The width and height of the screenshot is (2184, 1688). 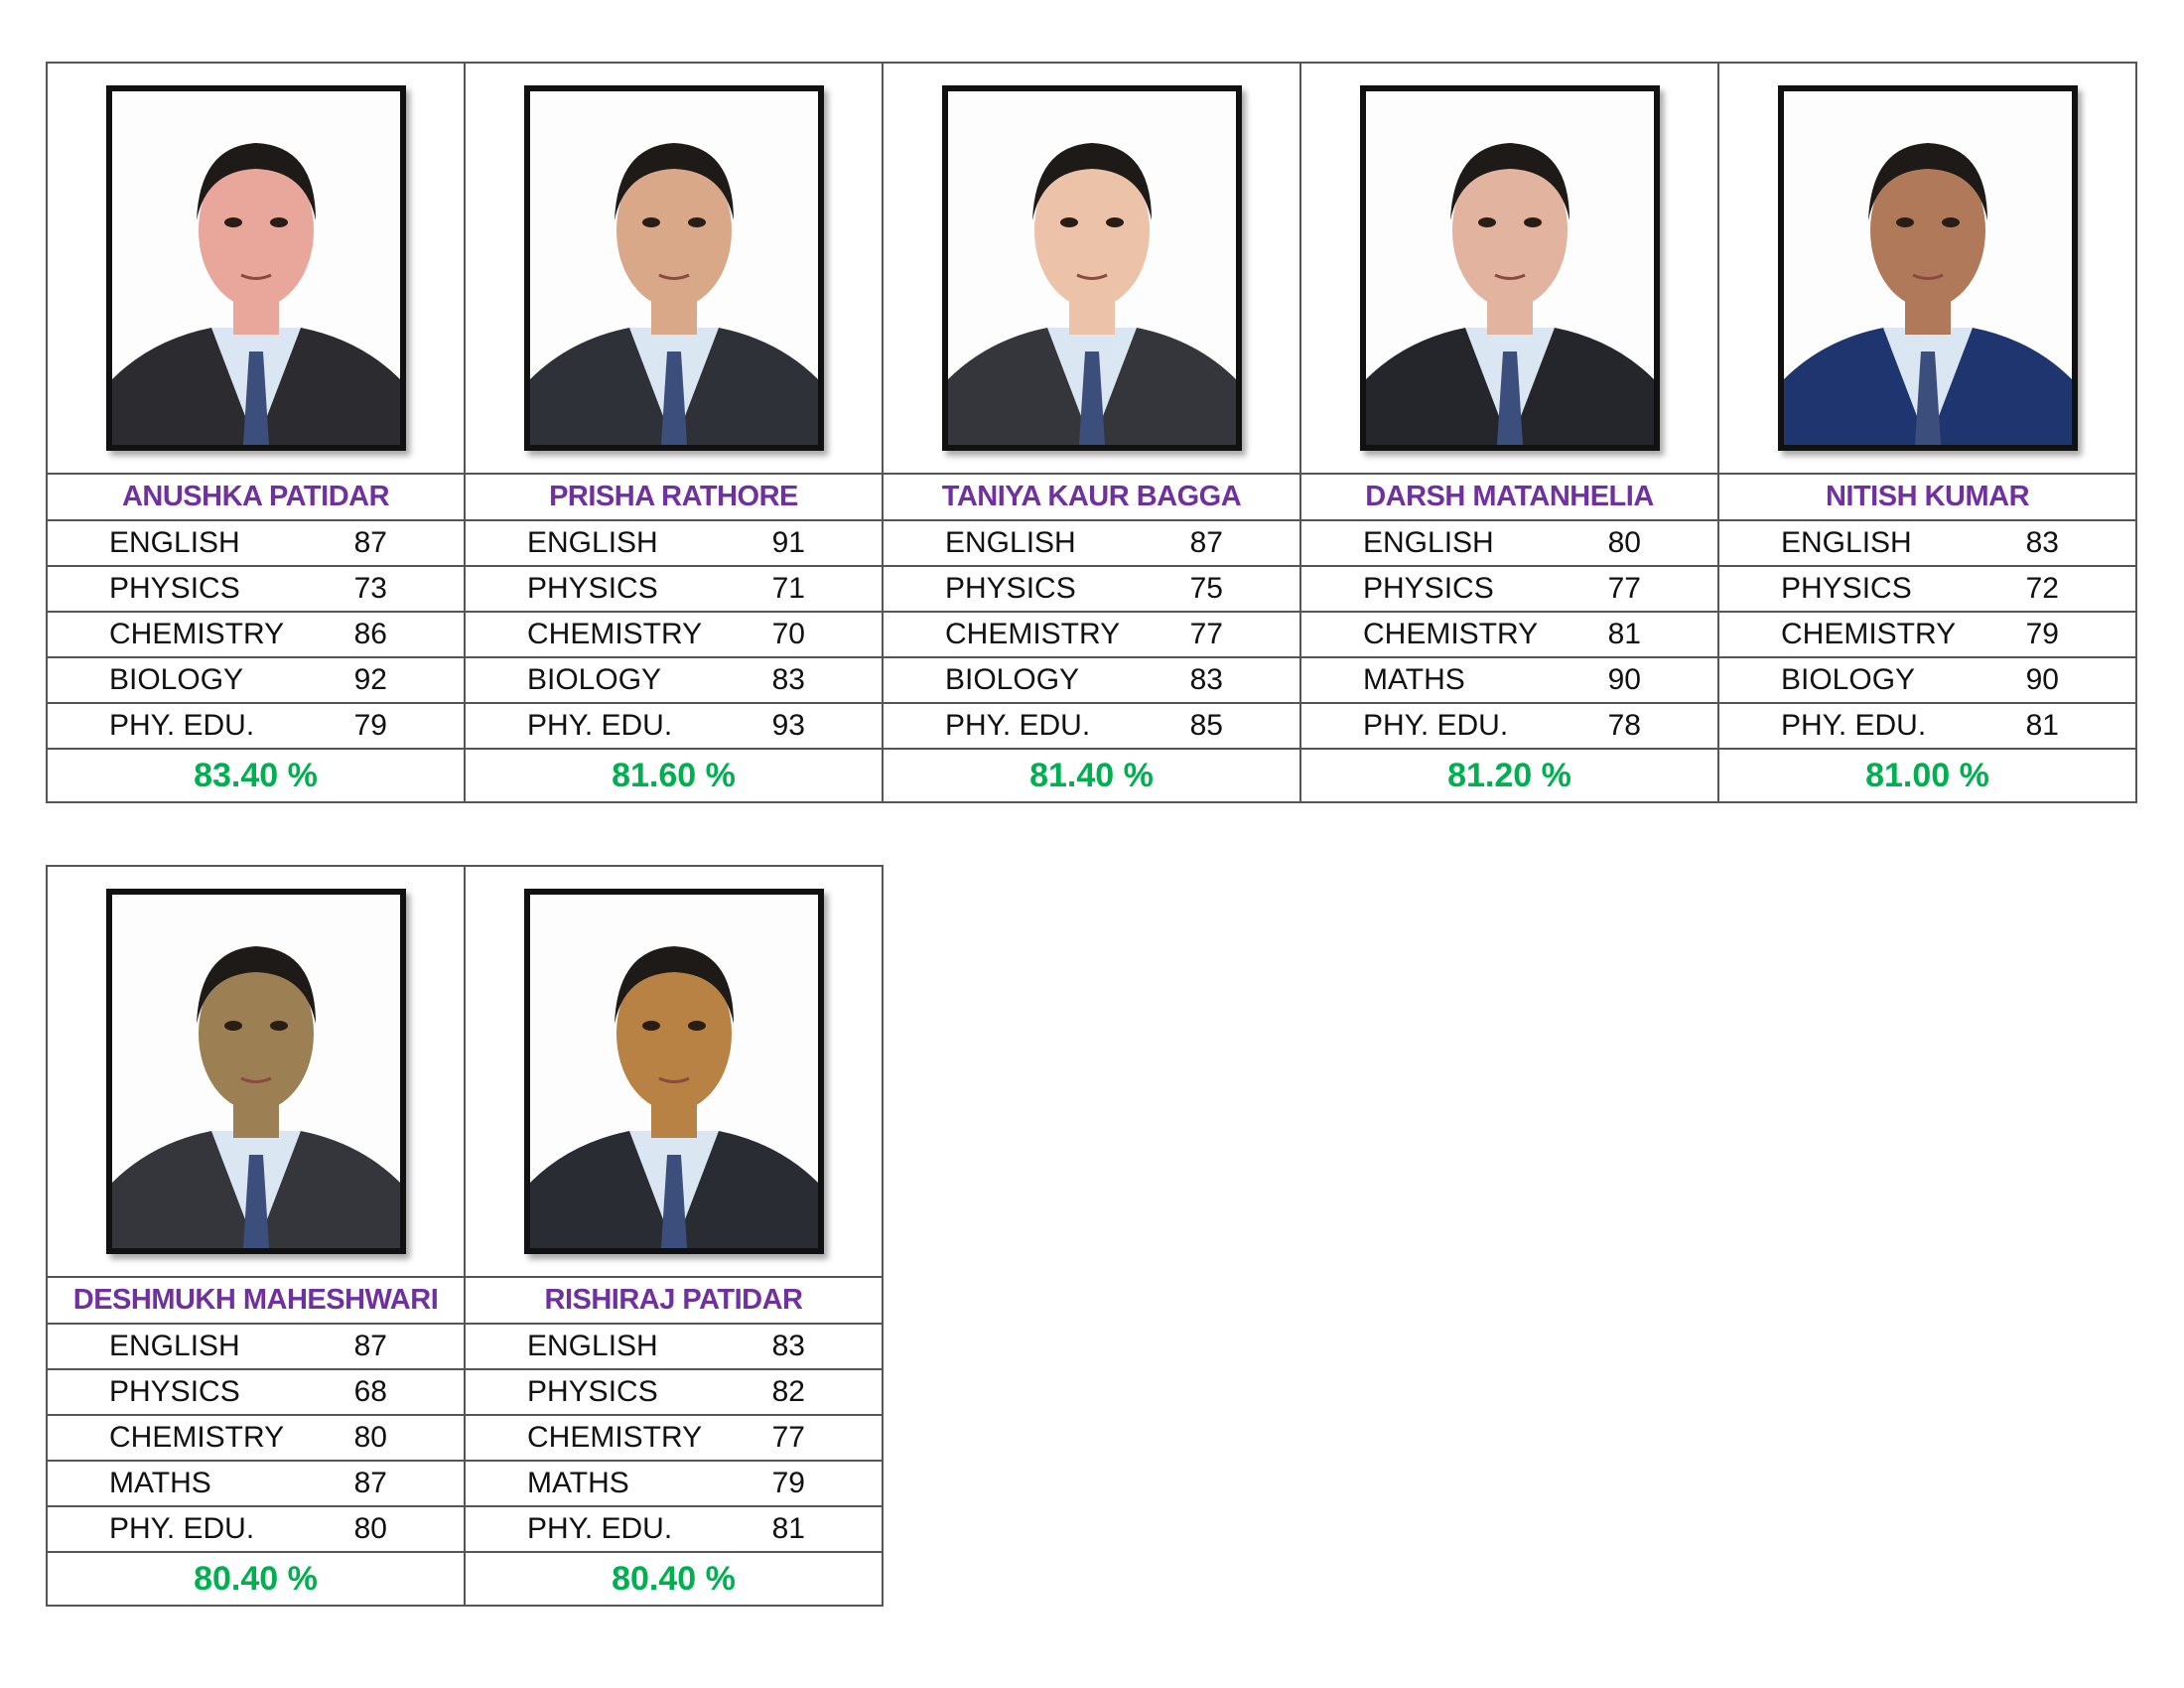 I want to click on subject-row: PHYSICS 75, so click(x=1091, y=590).